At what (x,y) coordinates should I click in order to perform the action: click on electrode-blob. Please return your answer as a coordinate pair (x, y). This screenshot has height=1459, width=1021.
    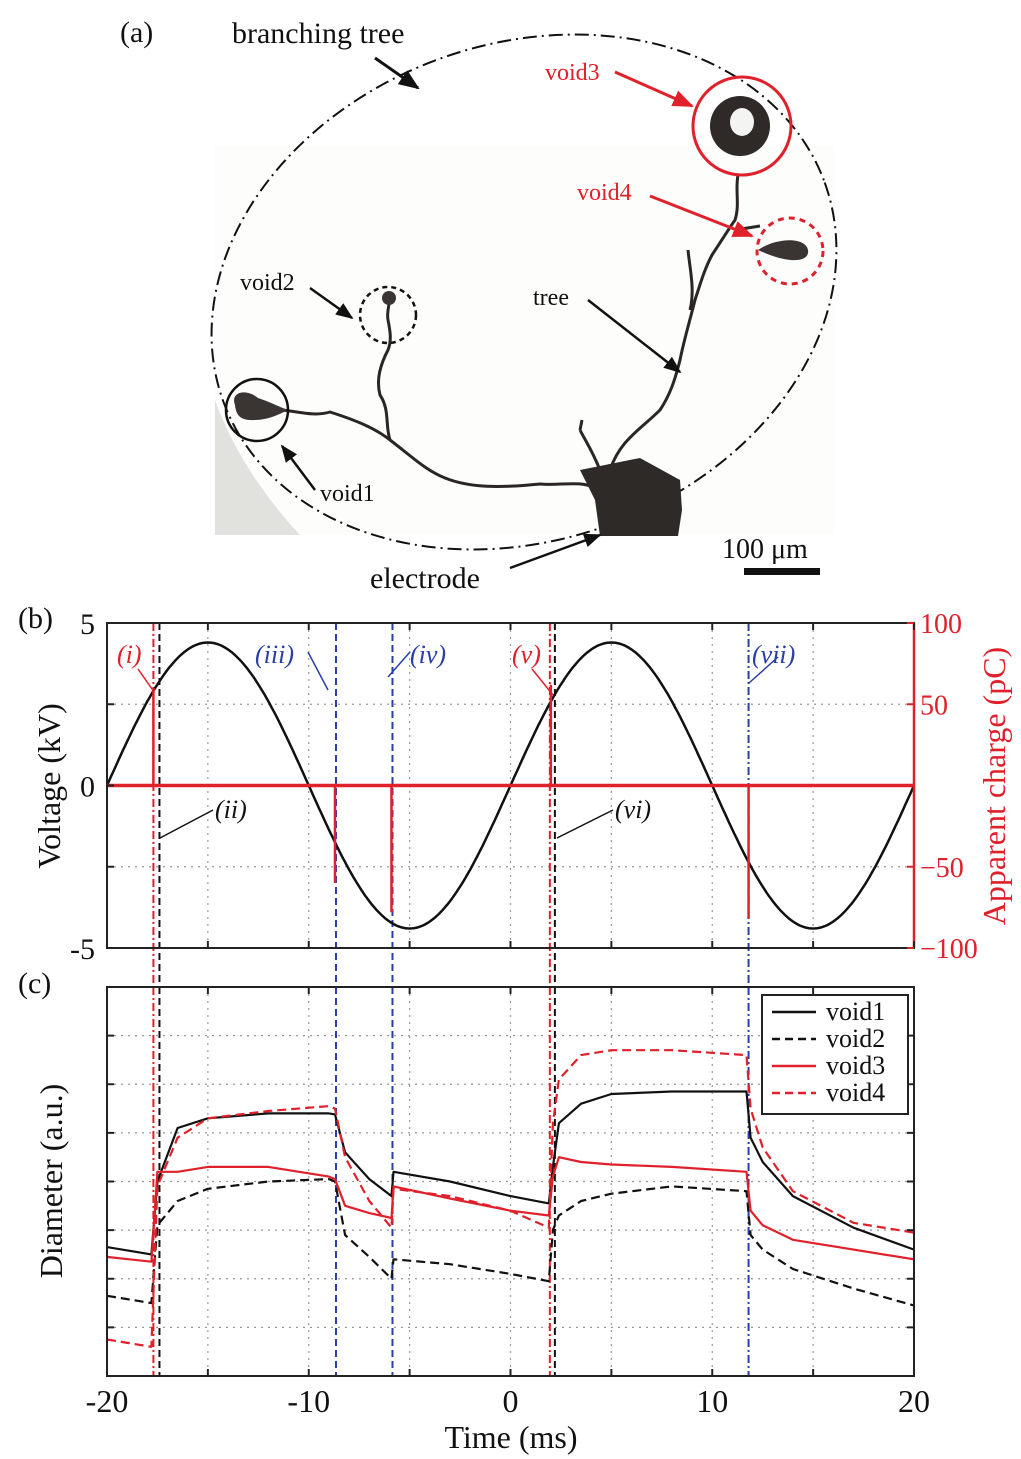
    Looking at the image, I should click on (631, 497).